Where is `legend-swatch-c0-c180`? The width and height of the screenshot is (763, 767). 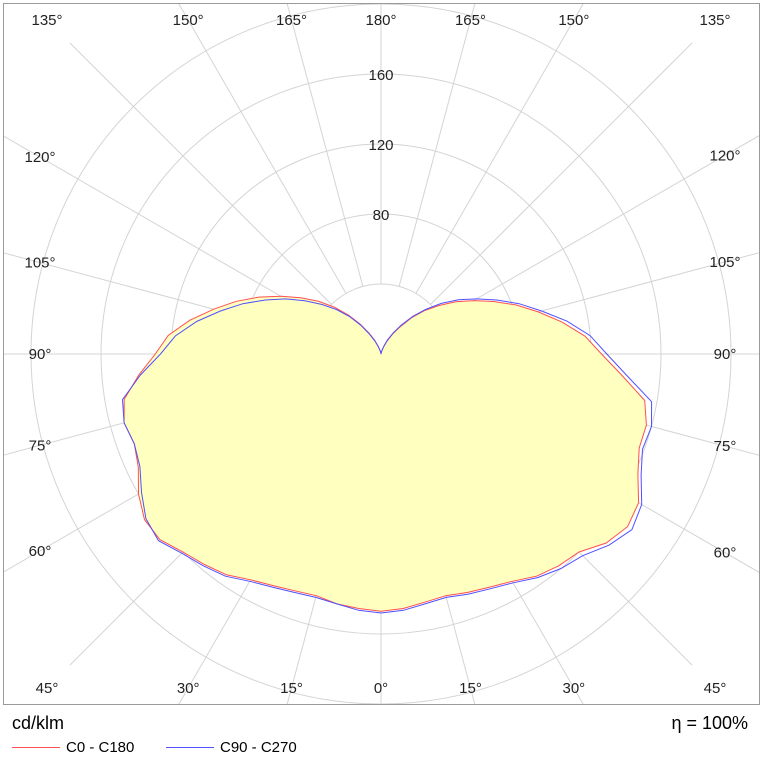 legend-swatch-c0-c180 is located at coordinates (36, 747).